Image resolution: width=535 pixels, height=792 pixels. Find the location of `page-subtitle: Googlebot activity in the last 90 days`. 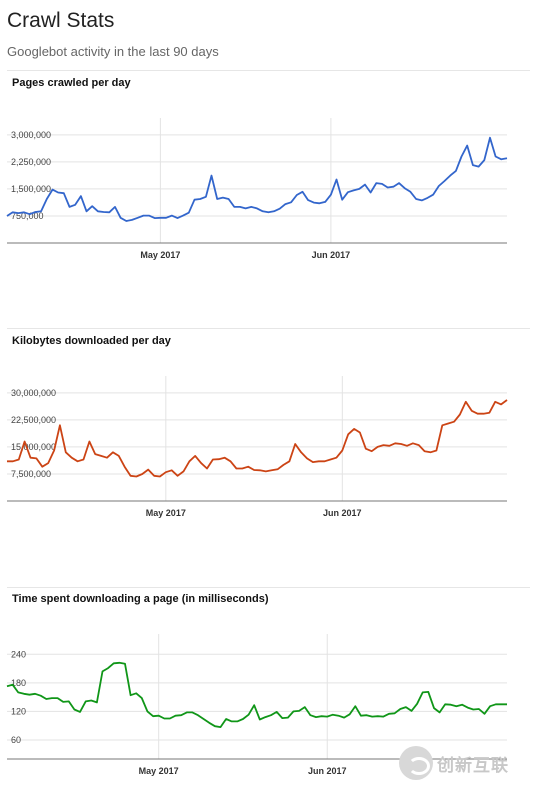

page-subtitle: Googlebot activity in the last 90 days is located at coordinates (113, 51).